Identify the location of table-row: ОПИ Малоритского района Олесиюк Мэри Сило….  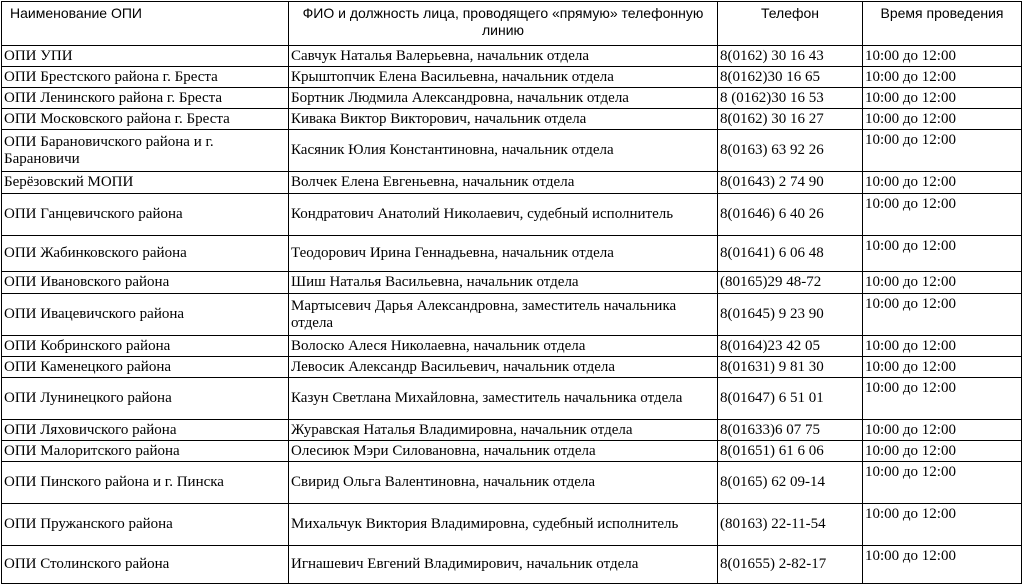
(511, 451).